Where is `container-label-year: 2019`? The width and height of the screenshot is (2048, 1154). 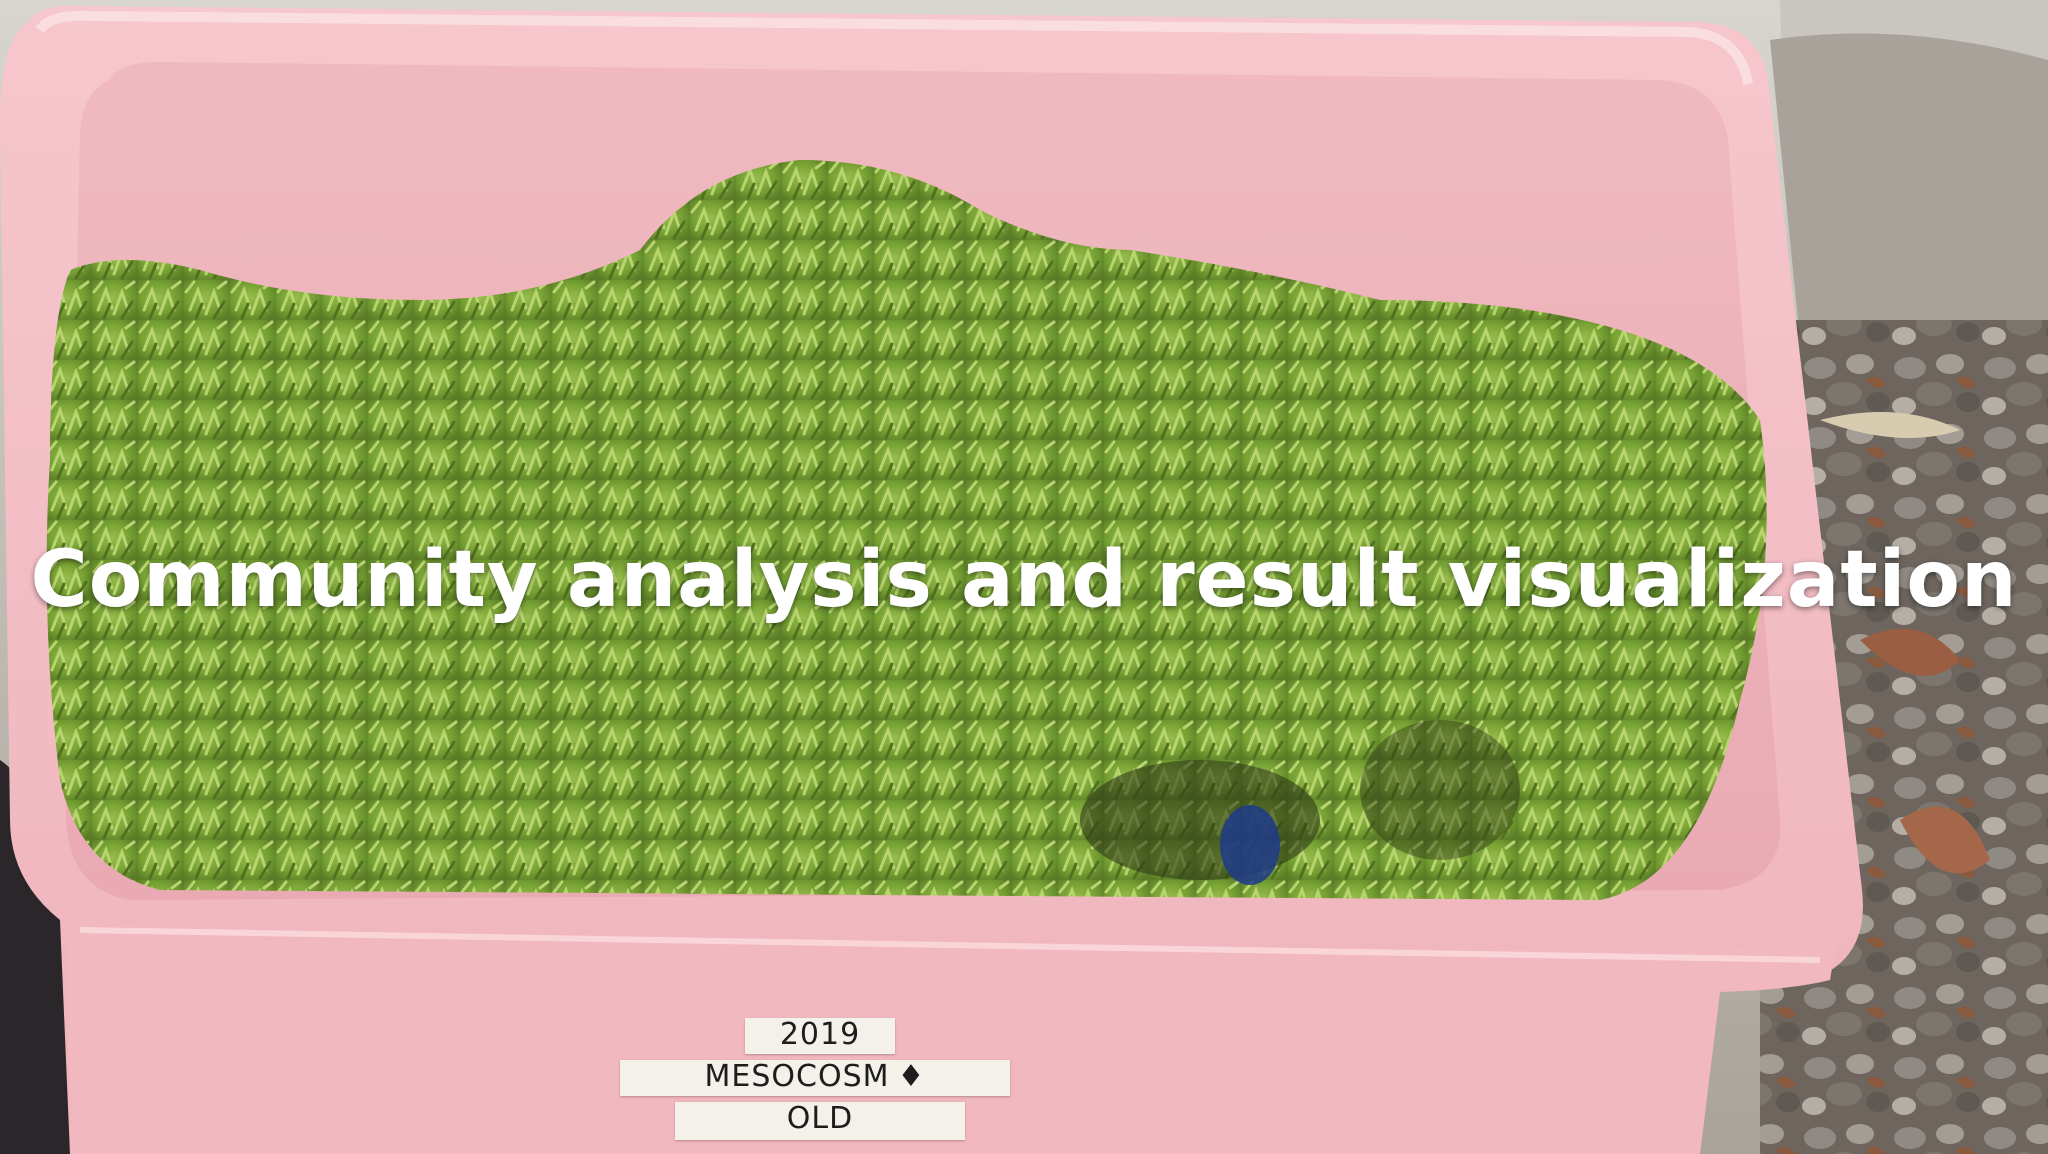
container-label-year: 2019 is located at coordinates (820, 1036).